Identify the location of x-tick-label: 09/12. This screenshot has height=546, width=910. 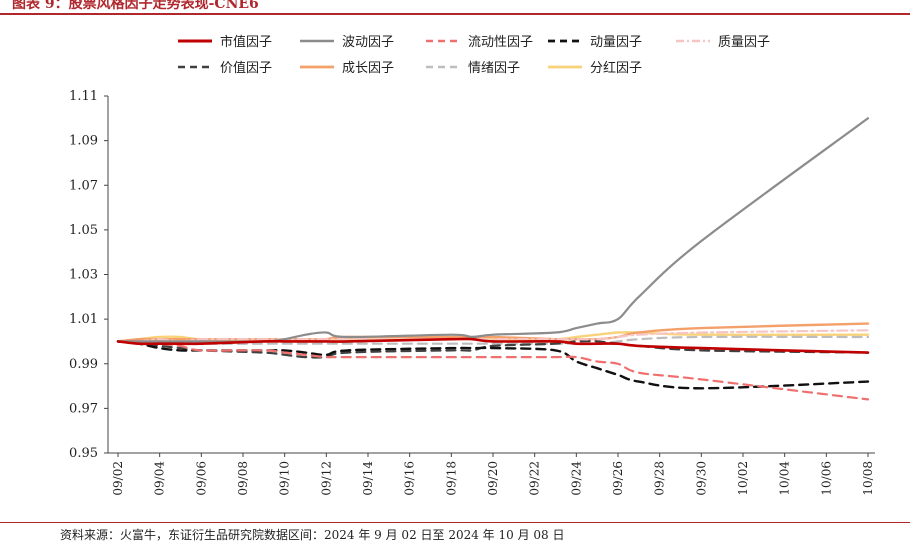
(326, 478).